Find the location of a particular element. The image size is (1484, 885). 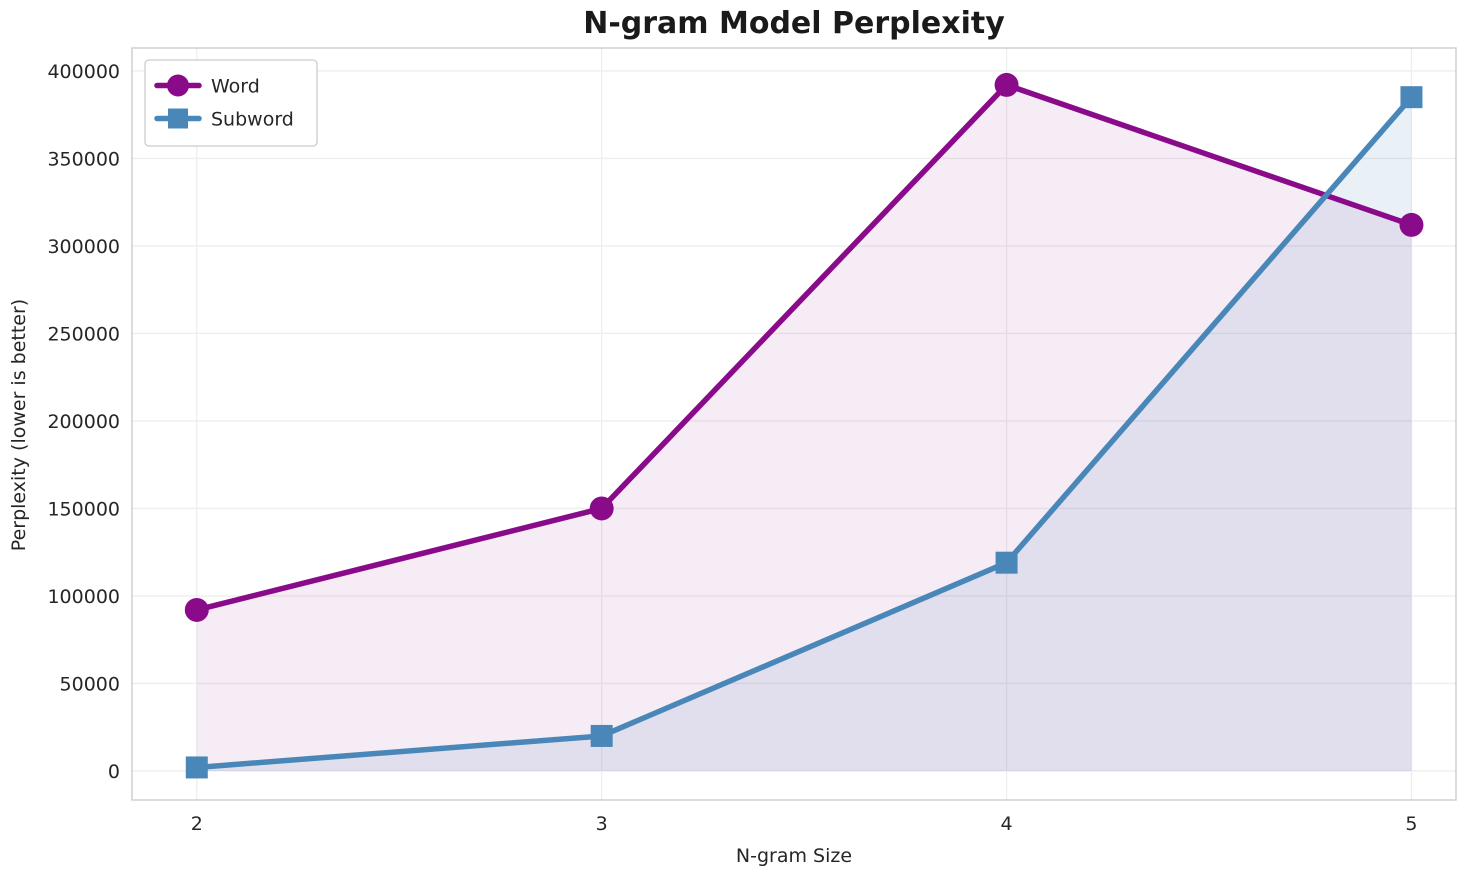

y-tick-label: 200000 is located at coordinates (83, 422).